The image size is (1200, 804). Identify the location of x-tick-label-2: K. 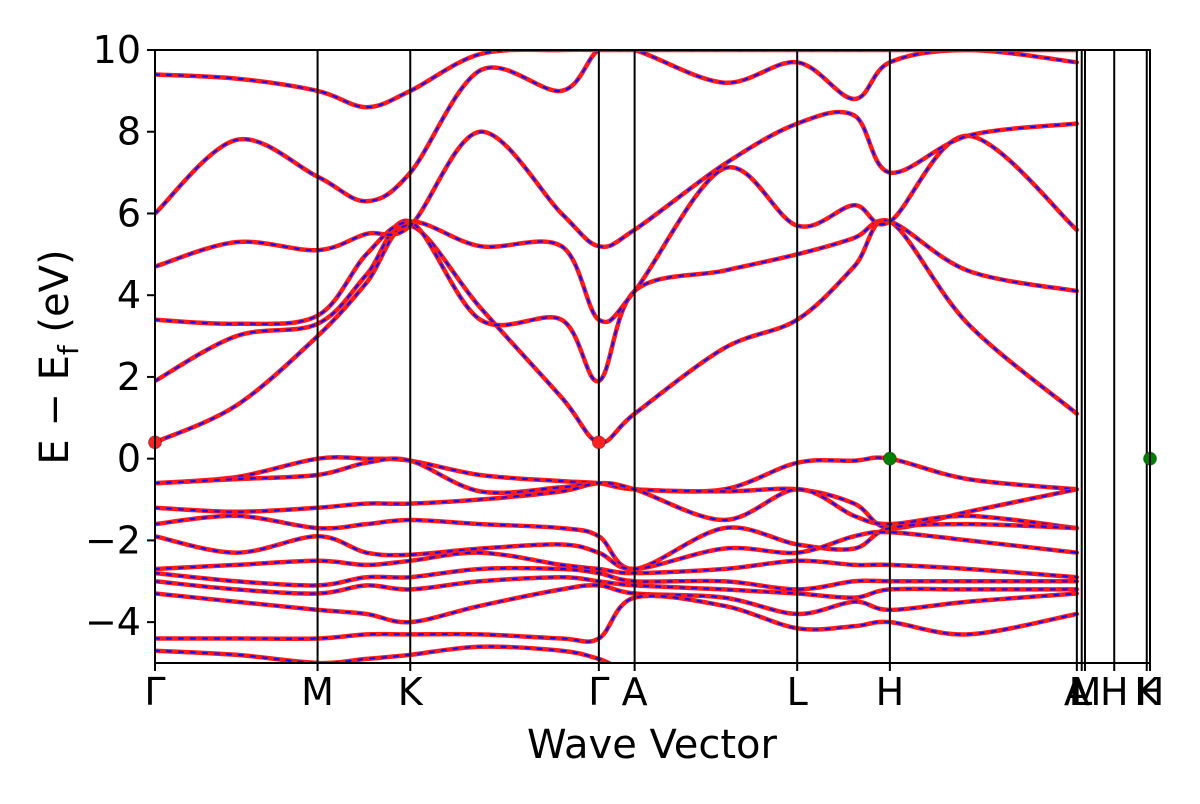
(411, 692).